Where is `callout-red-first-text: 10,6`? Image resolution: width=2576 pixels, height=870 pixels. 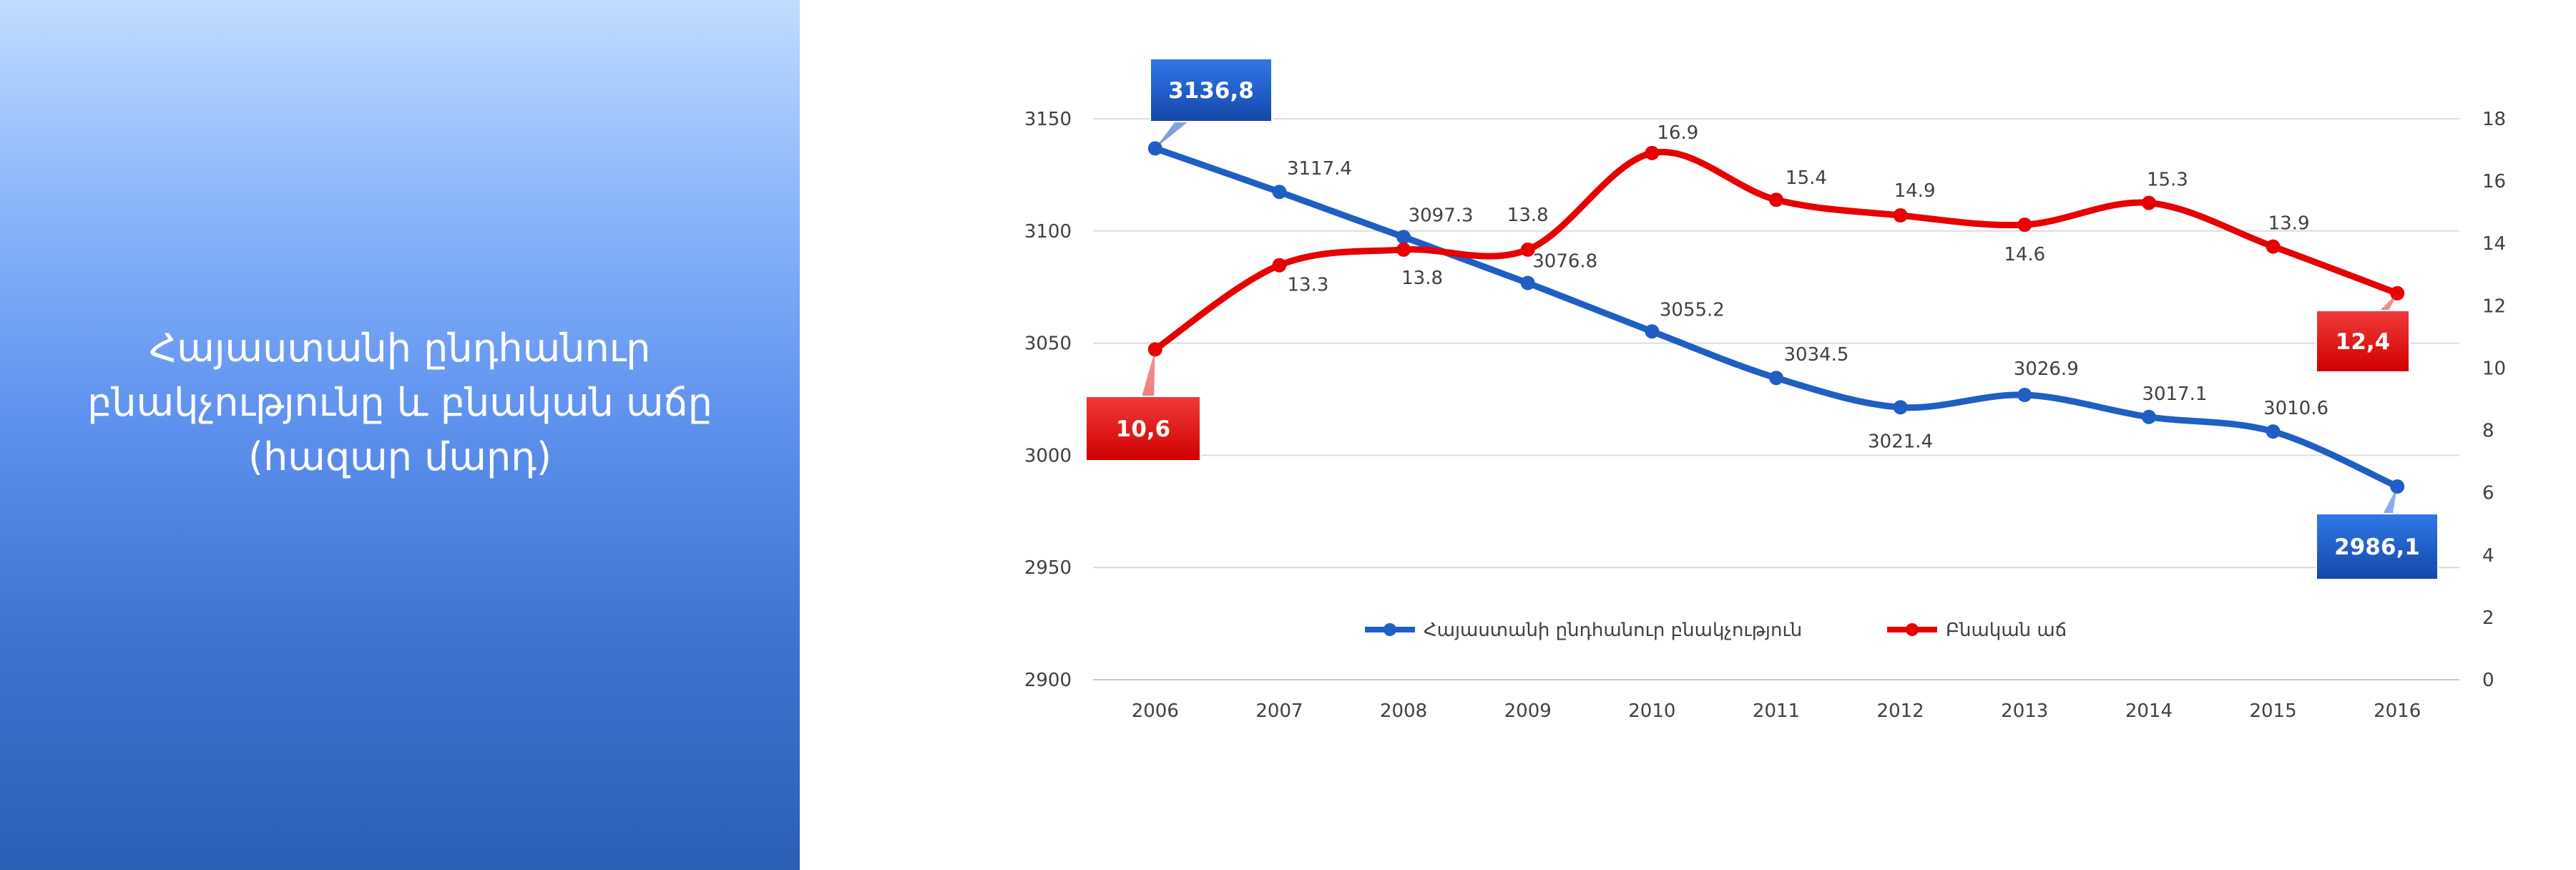 callout-red-first-text: 10,6 is located at coordinates (1143, 429).